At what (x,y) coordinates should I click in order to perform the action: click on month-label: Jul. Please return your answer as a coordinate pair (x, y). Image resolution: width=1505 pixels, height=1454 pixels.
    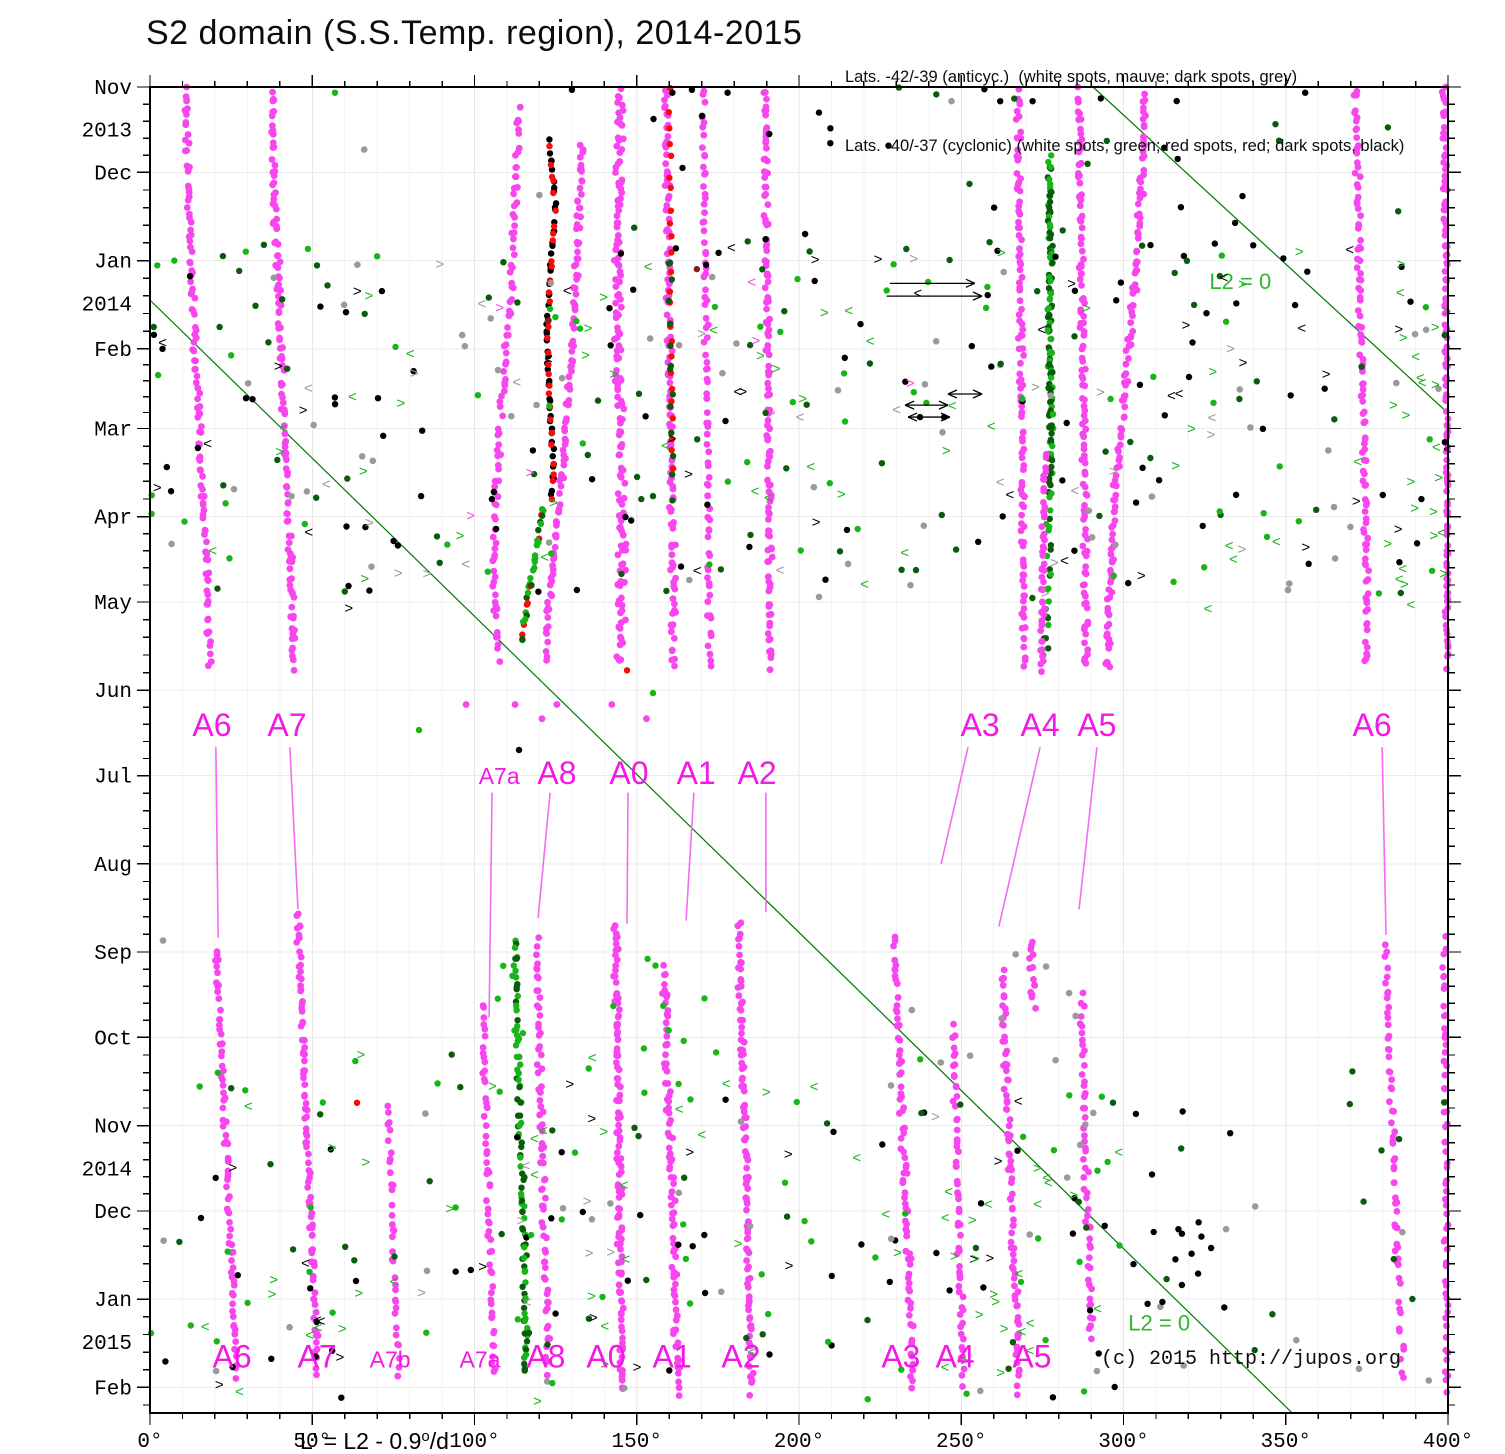
    Looking at the image, I should click on (113, 778).